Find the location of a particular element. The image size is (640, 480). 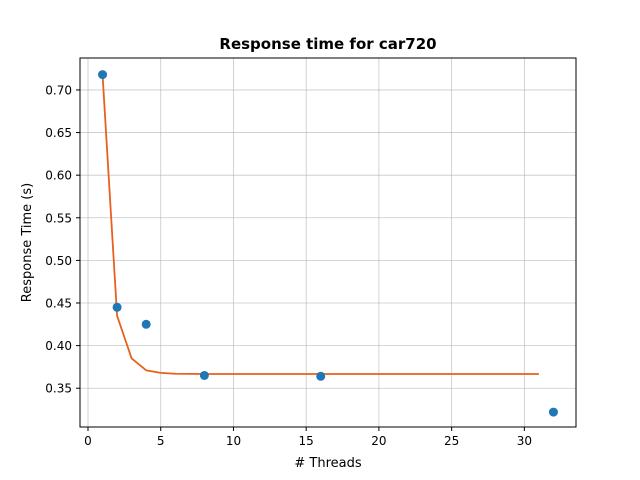

x-tick-label: 5 is located at coordinates (161, 441).